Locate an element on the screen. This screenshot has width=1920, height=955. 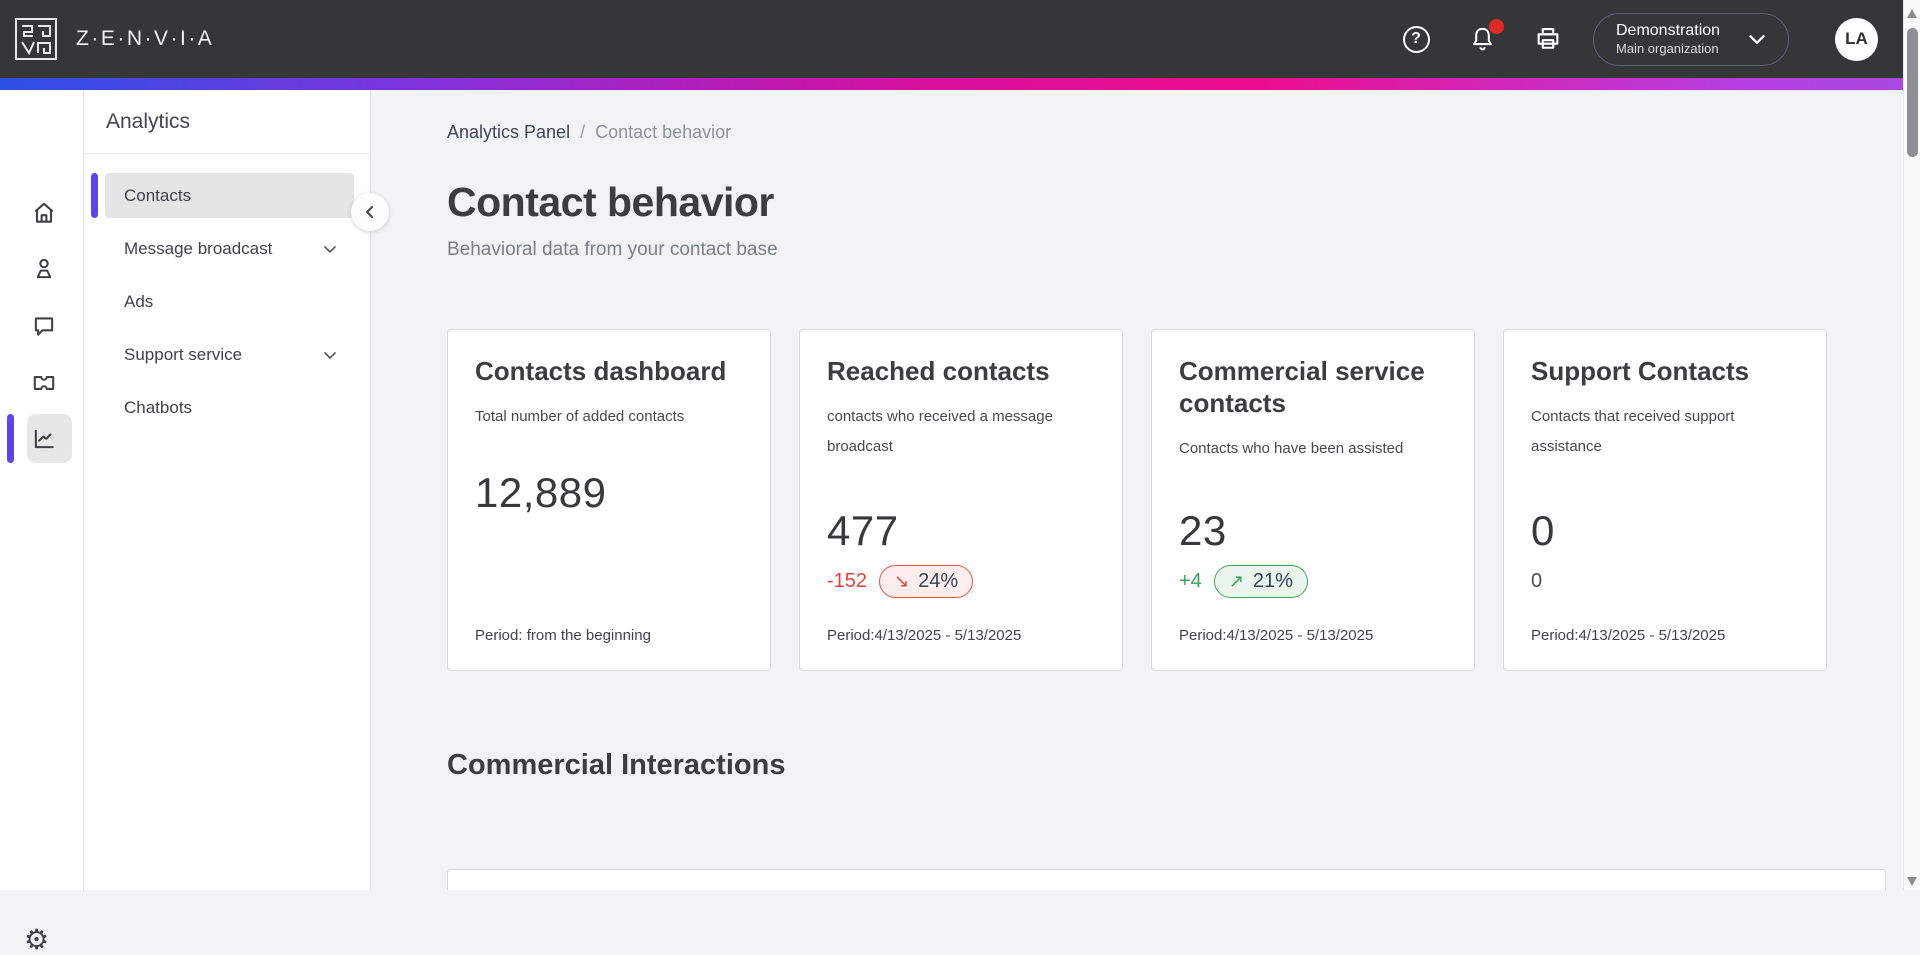
rail-item-conversations is located at coordinates (44, 326).